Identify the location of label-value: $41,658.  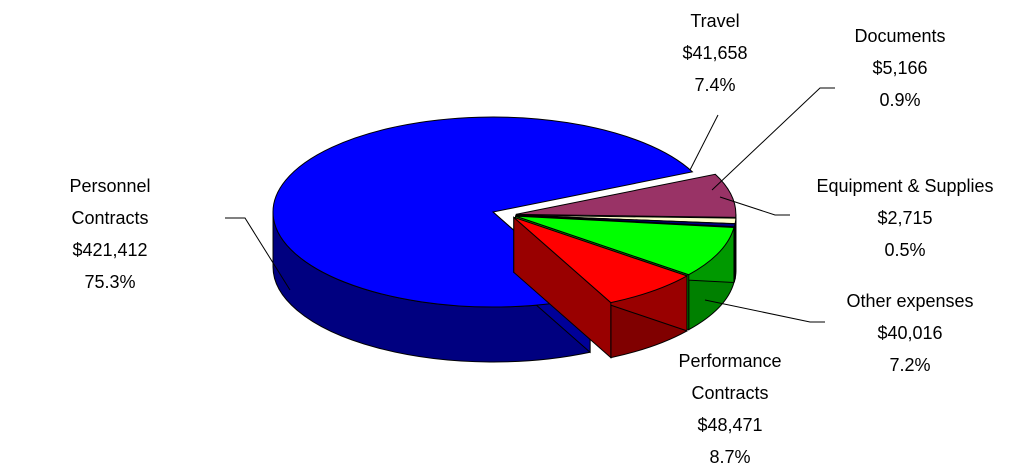
(715, 53).